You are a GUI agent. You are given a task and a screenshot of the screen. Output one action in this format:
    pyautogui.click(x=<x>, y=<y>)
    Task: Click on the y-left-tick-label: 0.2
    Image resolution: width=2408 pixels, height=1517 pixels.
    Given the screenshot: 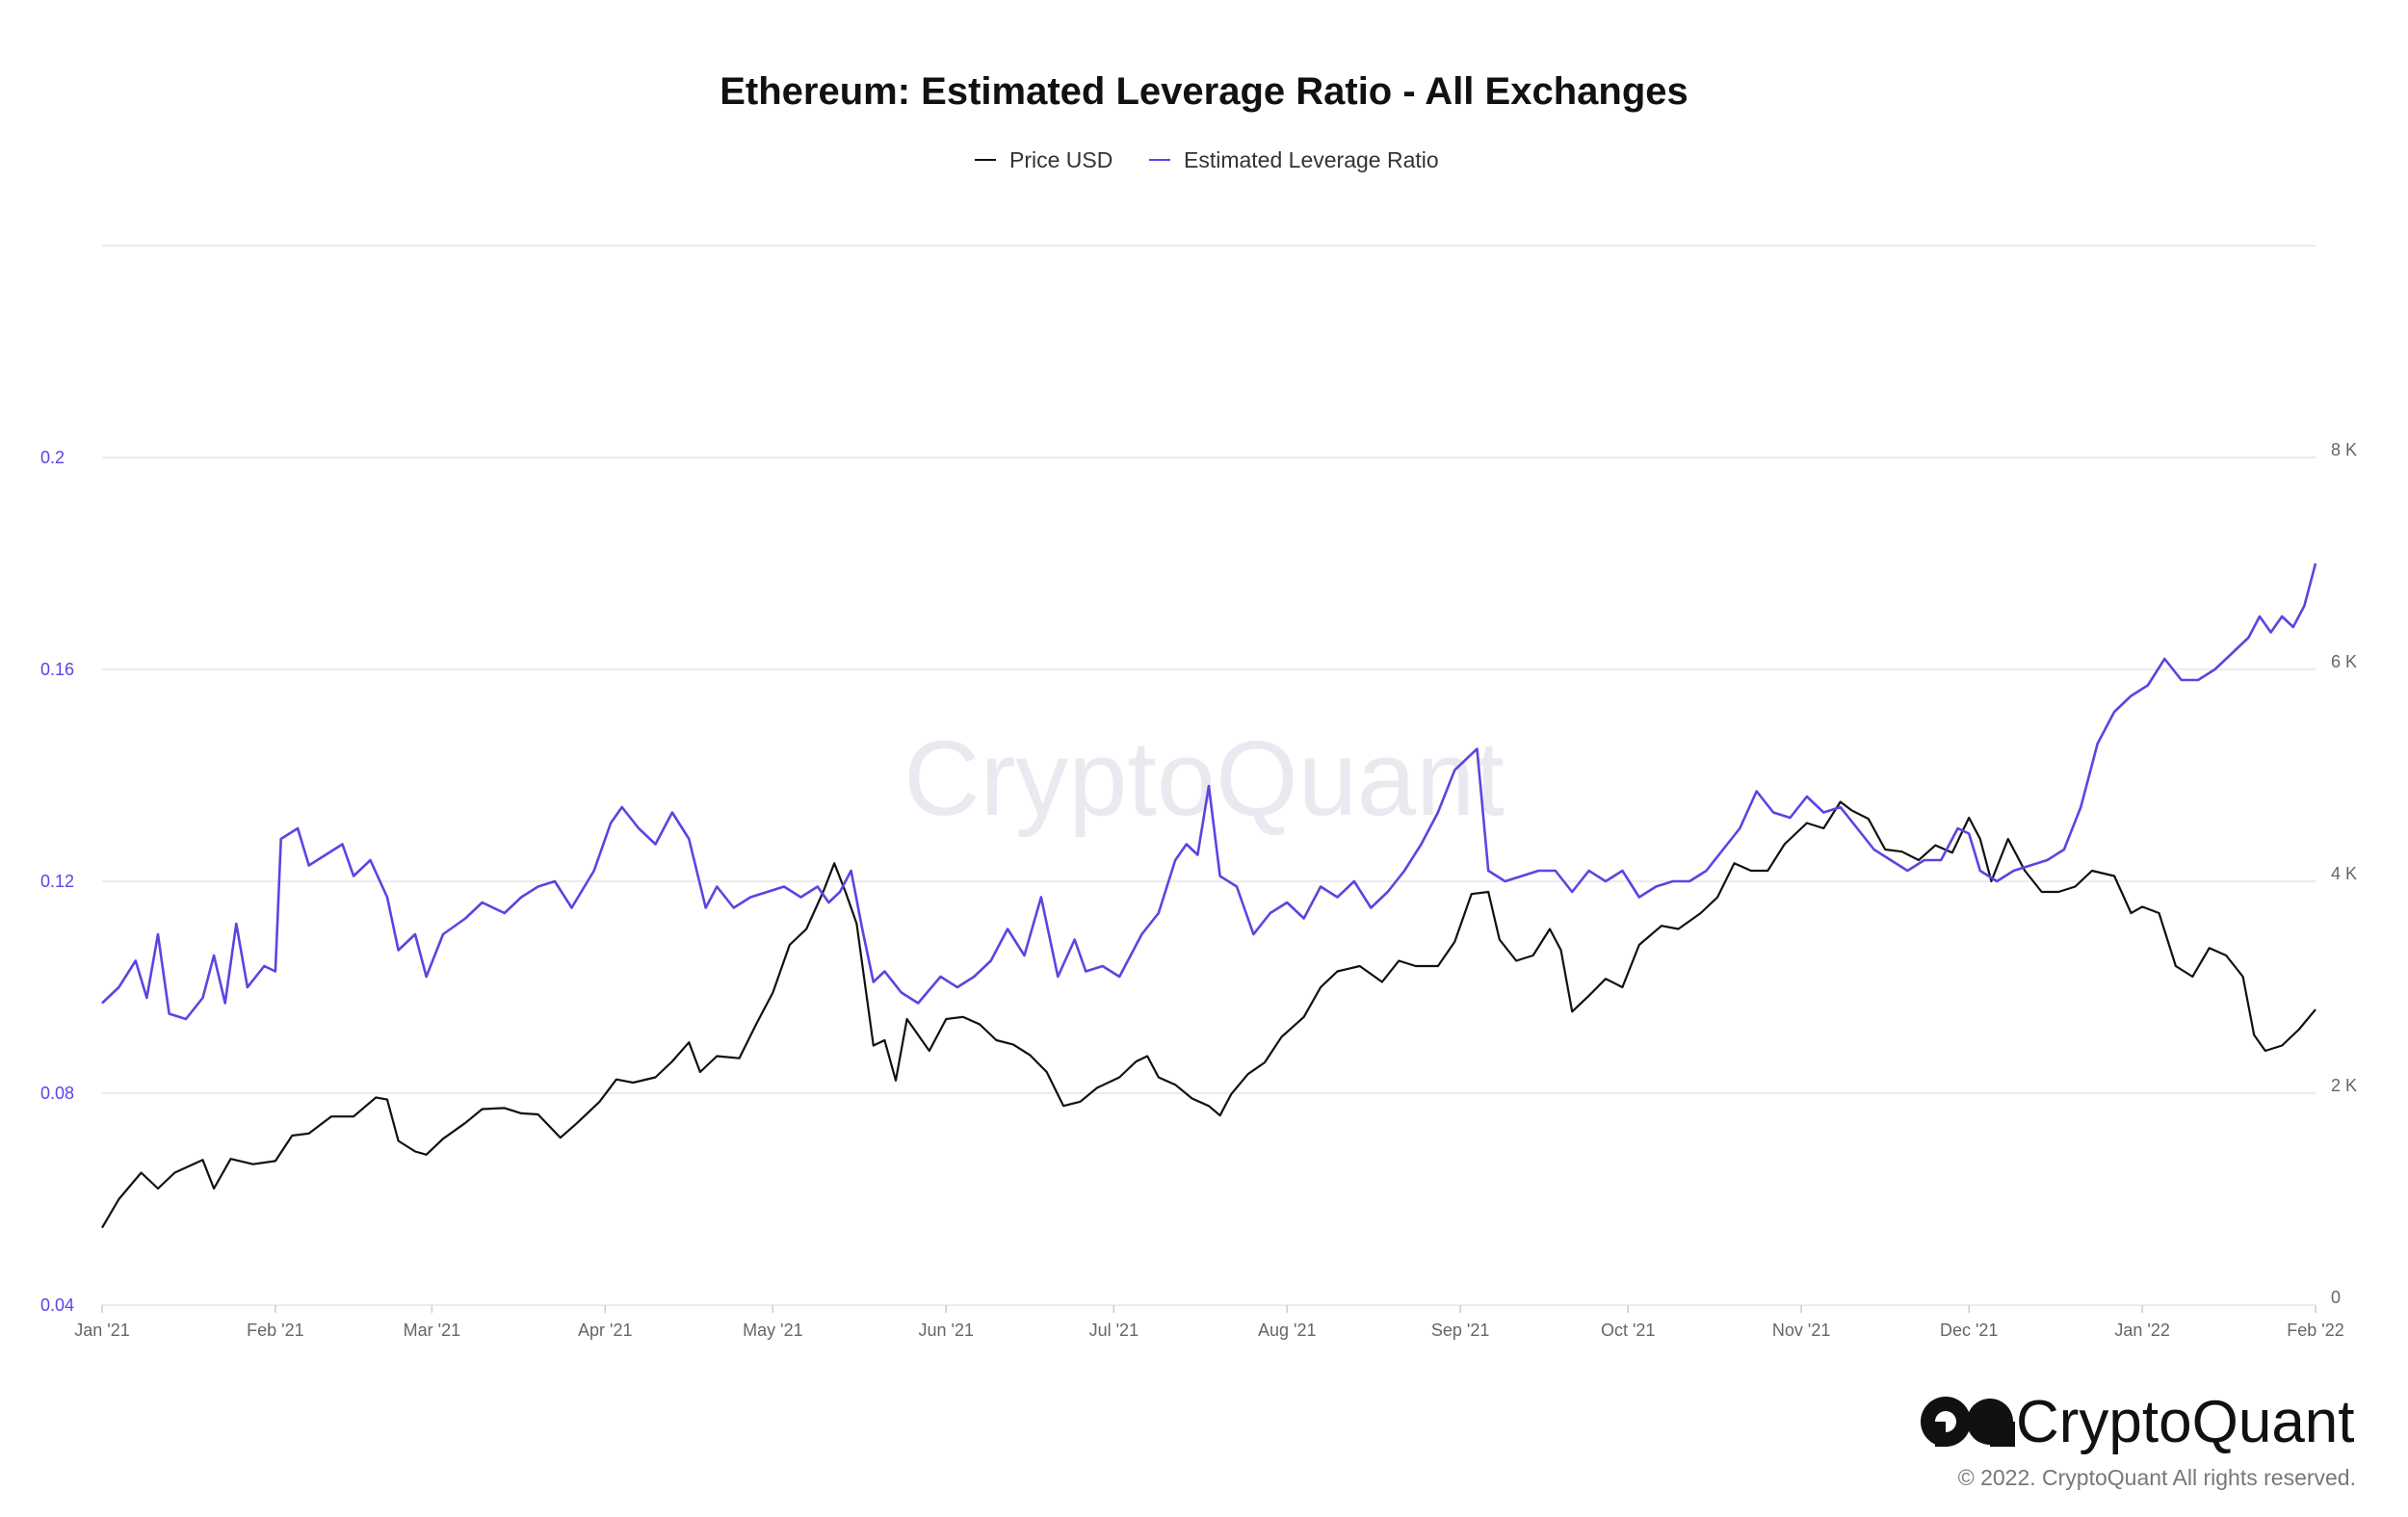 What is the action you would take?
    pyautogui.click(x=52, y=457)
    